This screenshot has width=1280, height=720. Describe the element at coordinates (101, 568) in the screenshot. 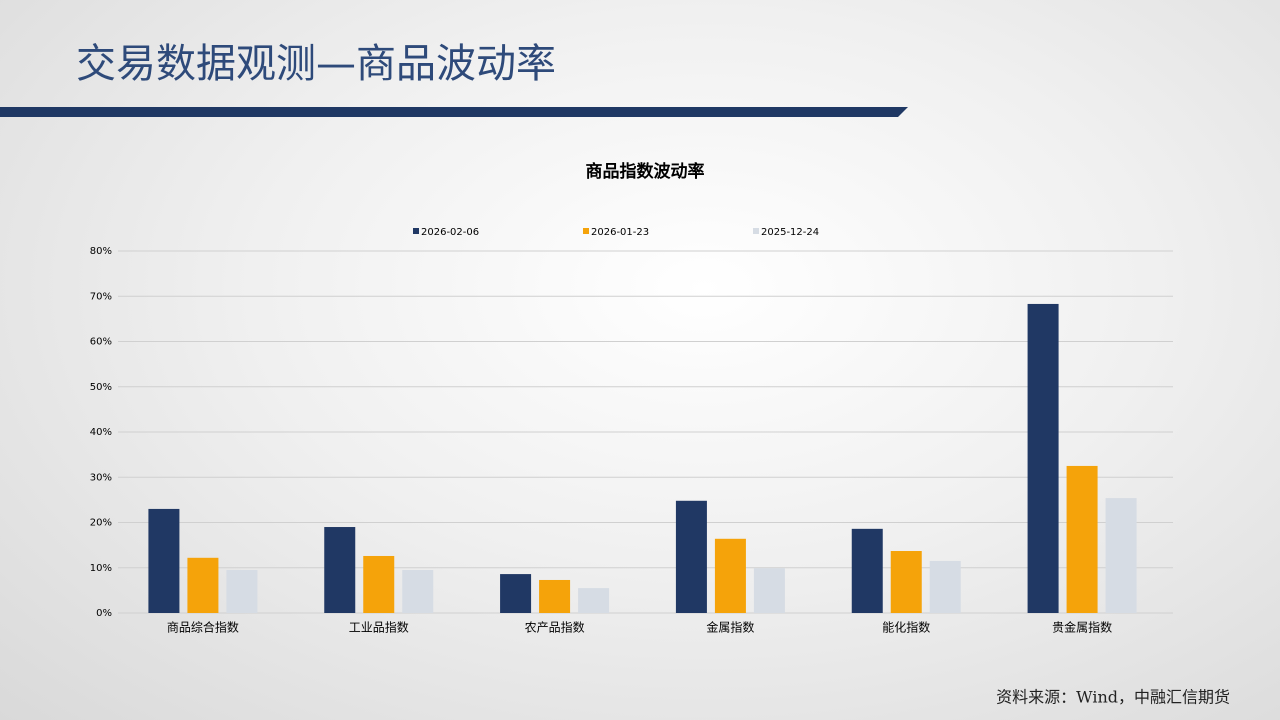

I see `y-tick-label: 10%` at that location.